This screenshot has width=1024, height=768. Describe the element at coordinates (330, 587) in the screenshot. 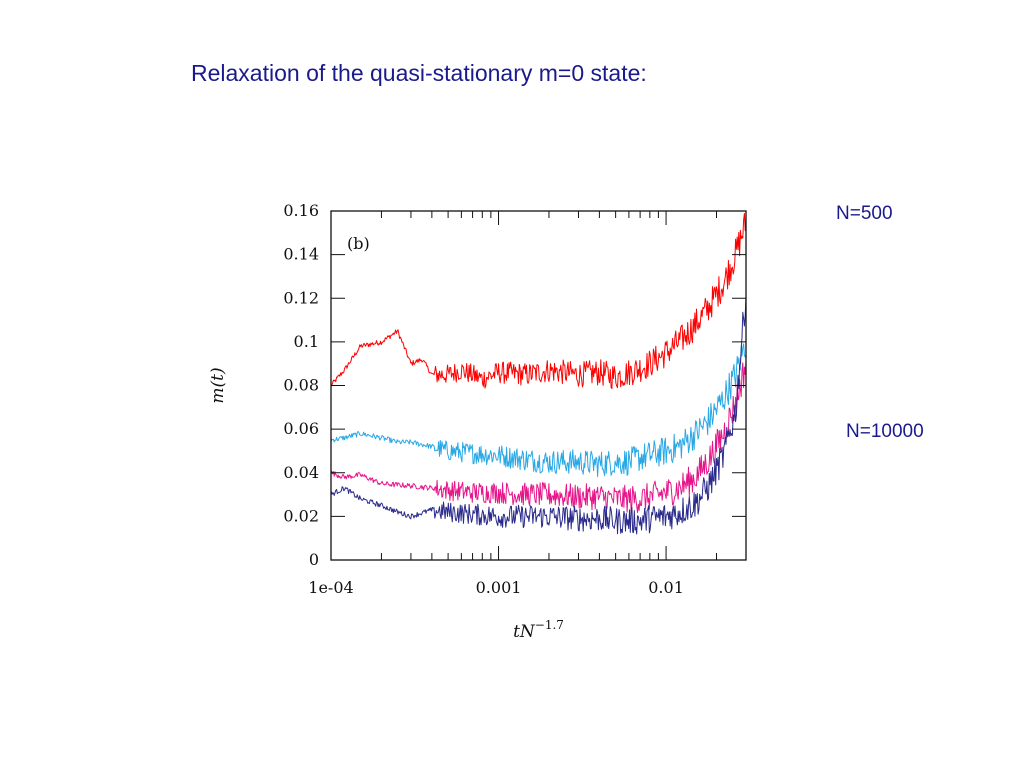

I see `x-tick-label: 1e-04` at that location.